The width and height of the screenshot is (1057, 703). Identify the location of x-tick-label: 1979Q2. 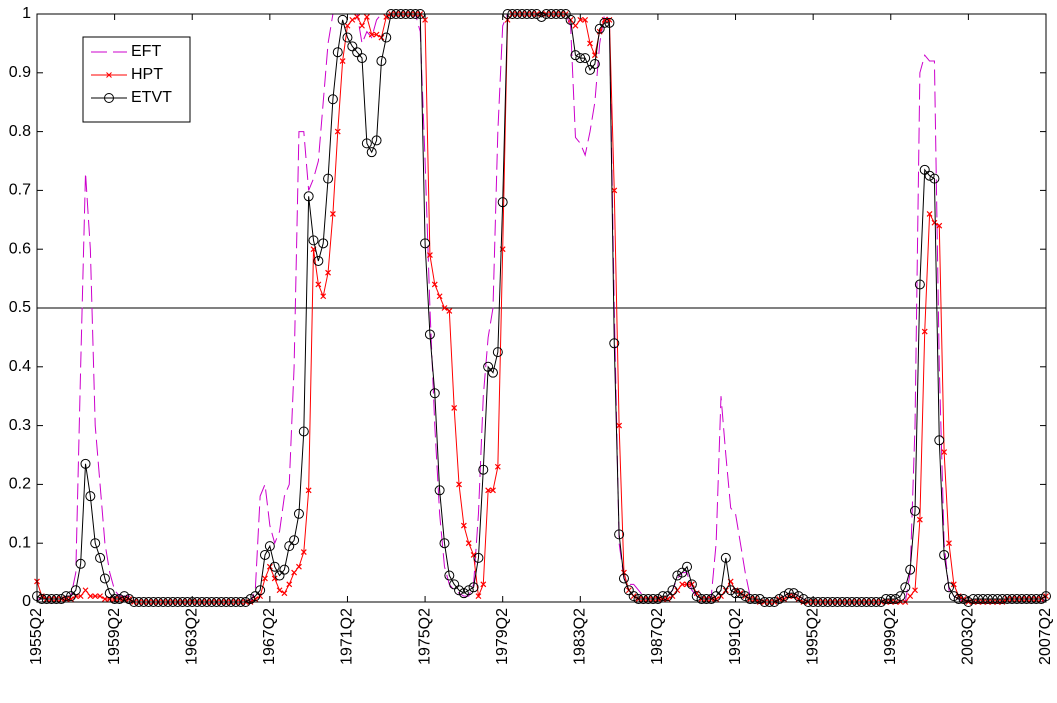
(502, 636).